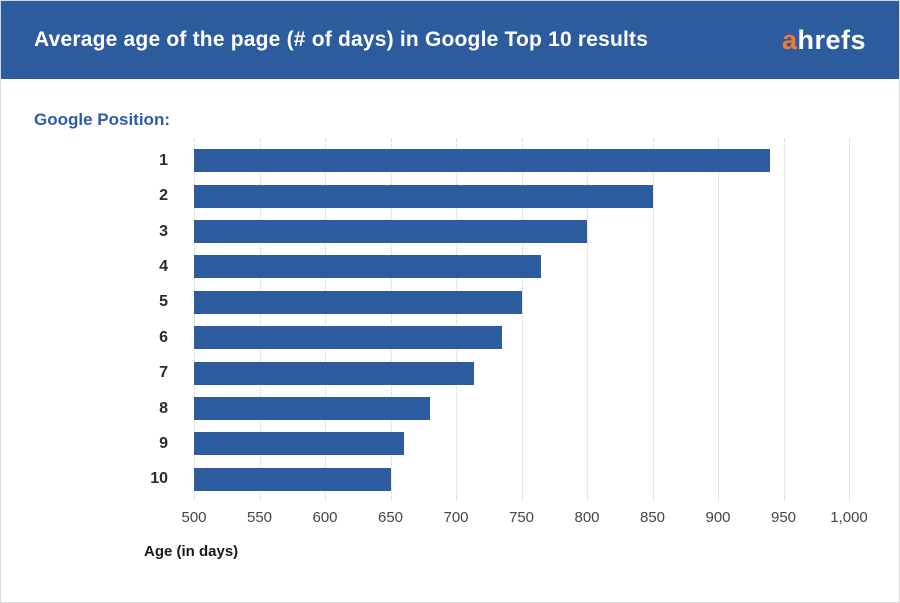 The width and height of the screenshot is (900, 603). What do you see at coordinates (163, 160) in the screenshot?
I see `y-tick-label-1: 1` at bounding box center [163, 160].